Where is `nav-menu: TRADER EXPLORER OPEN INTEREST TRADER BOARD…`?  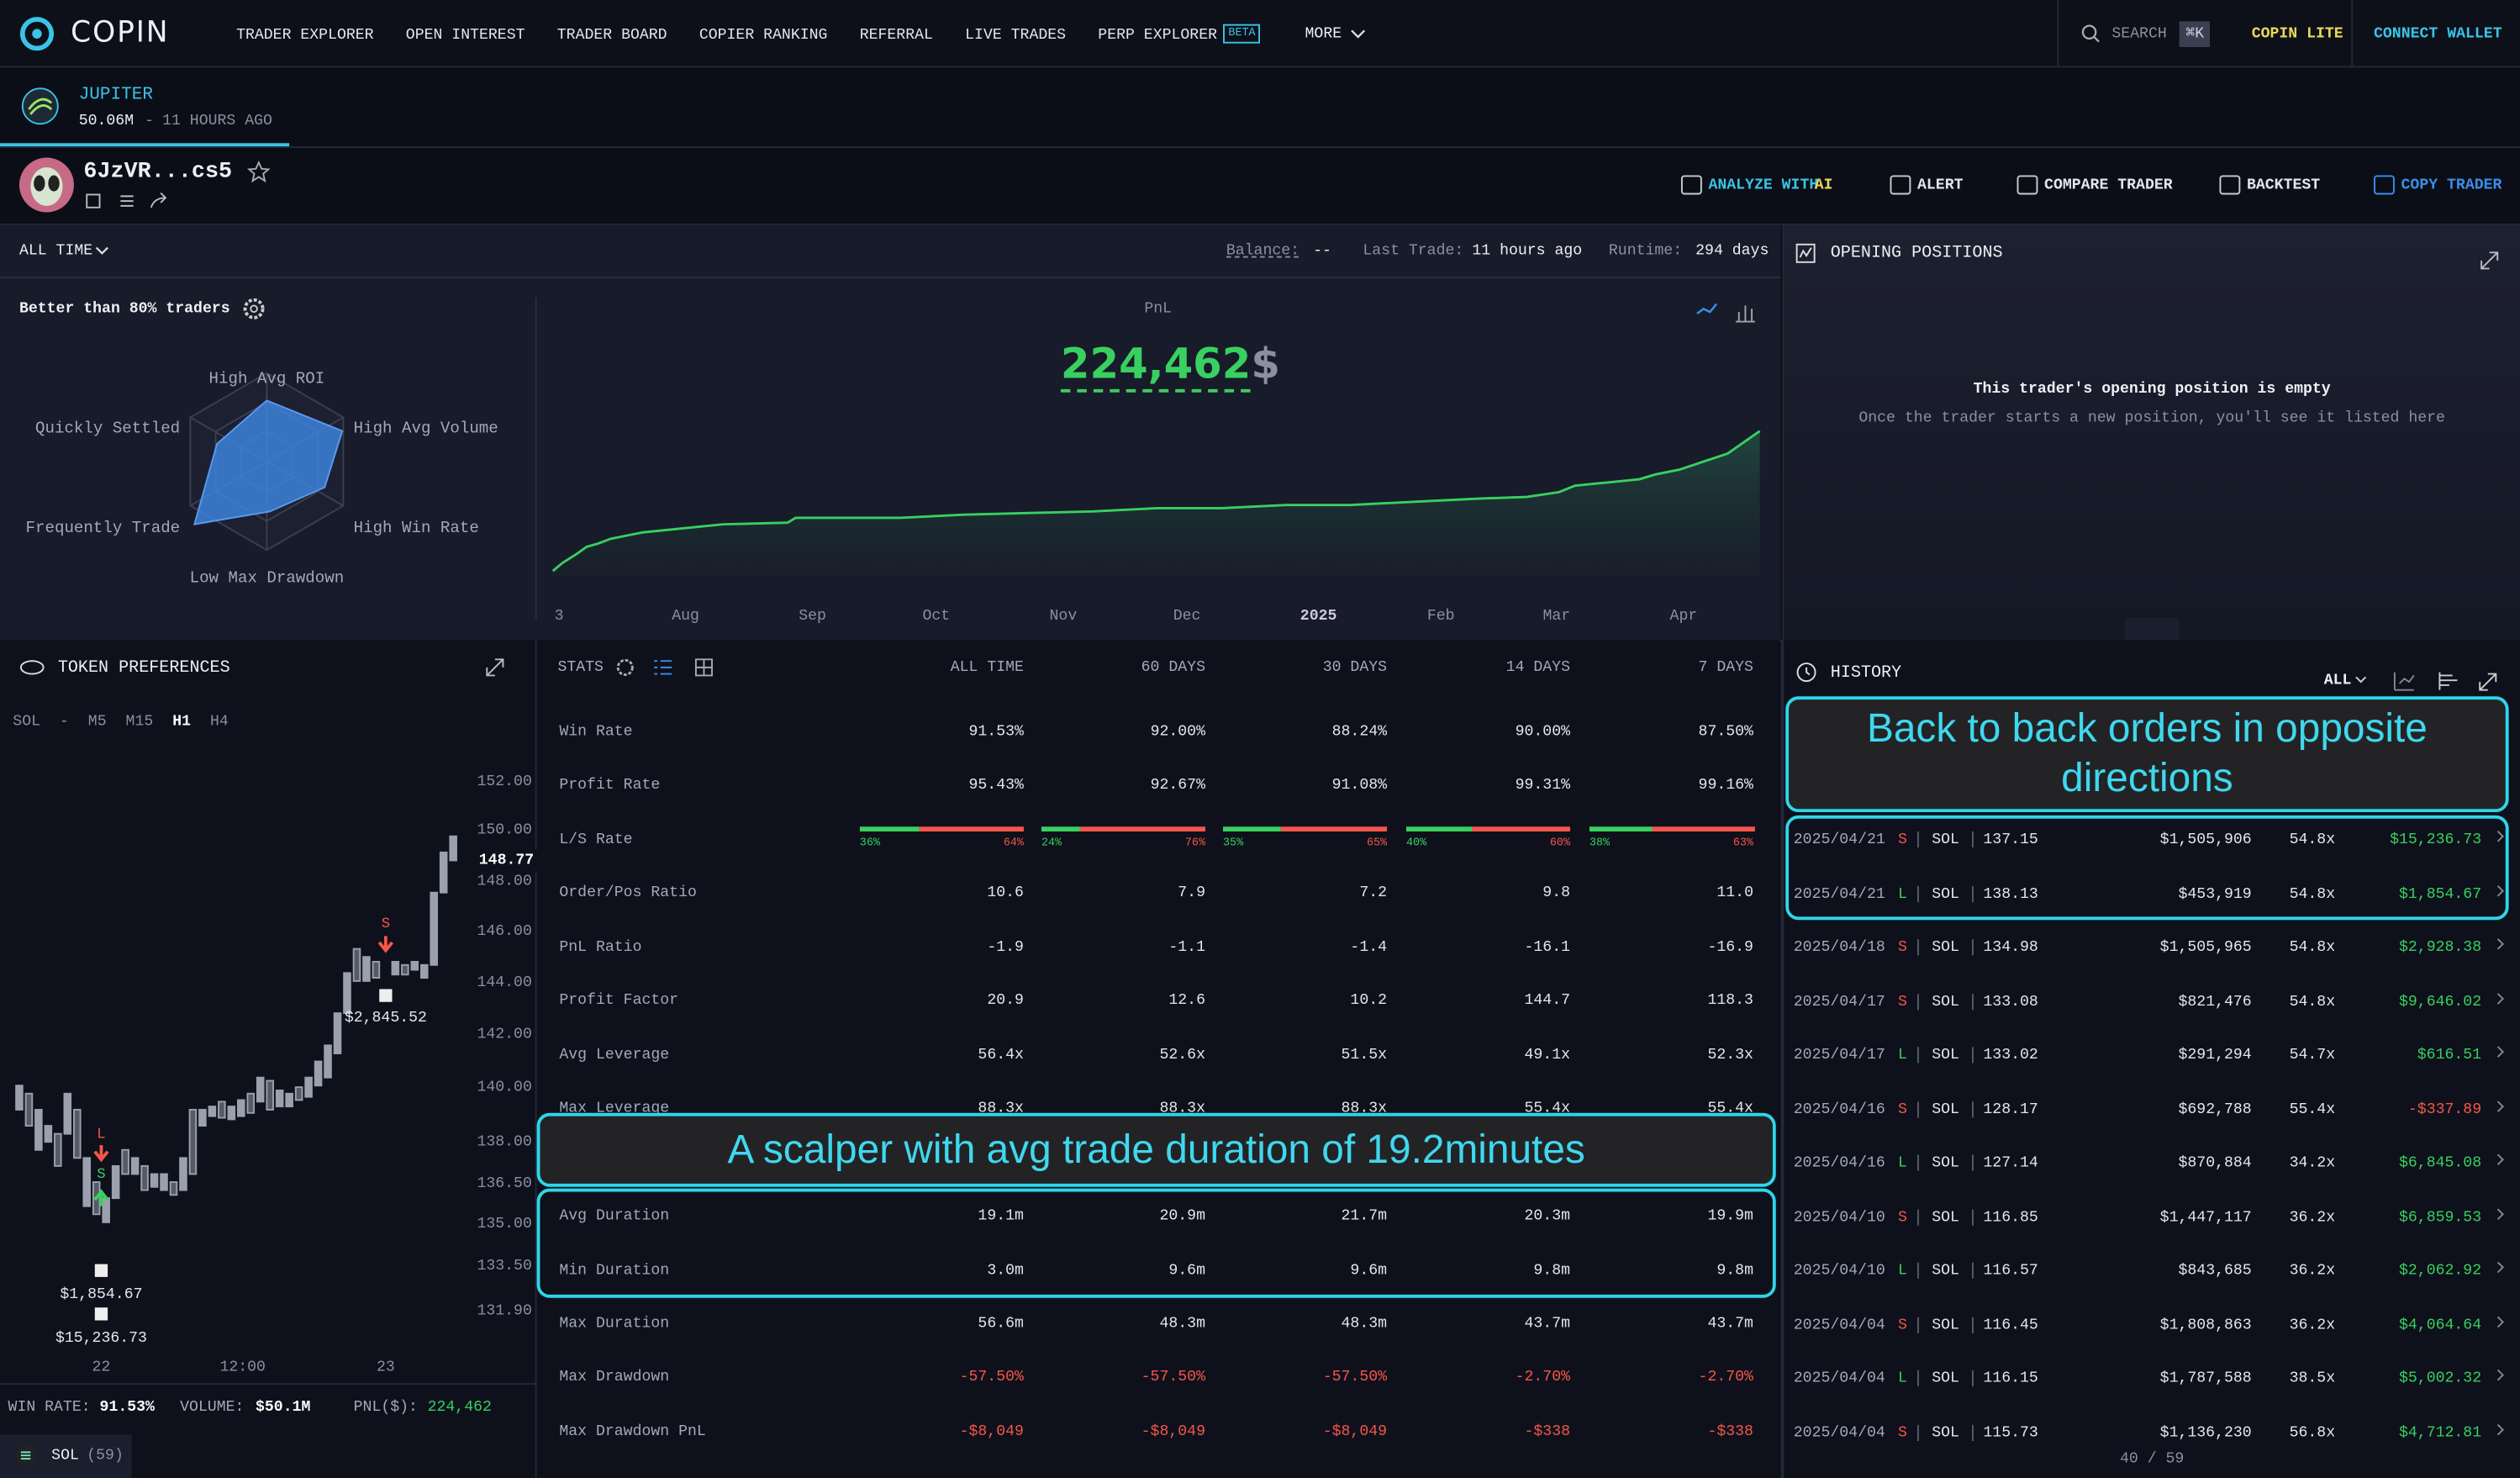
nav-menu: TRADER EXPLORER OPEN INTEREST TRADER BOARD… is located at coordinates (748, 34).